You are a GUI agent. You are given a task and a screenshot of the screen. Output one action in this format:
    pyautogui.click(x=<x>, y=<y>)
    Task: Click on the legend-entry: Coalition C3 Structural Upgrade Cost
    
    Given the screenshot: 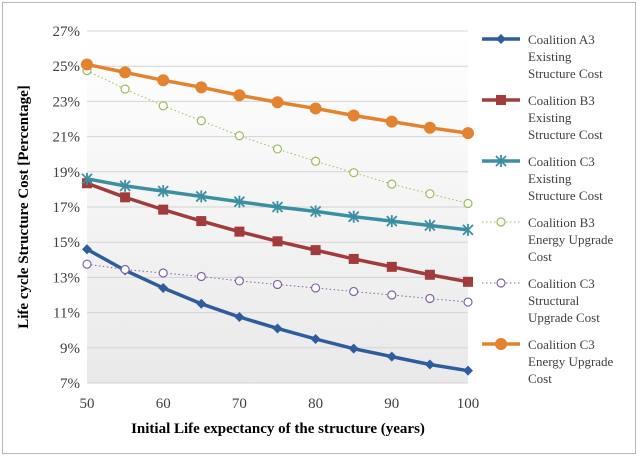 What is the action you would take?
    pyautogui.click(x=541, y=300)
    